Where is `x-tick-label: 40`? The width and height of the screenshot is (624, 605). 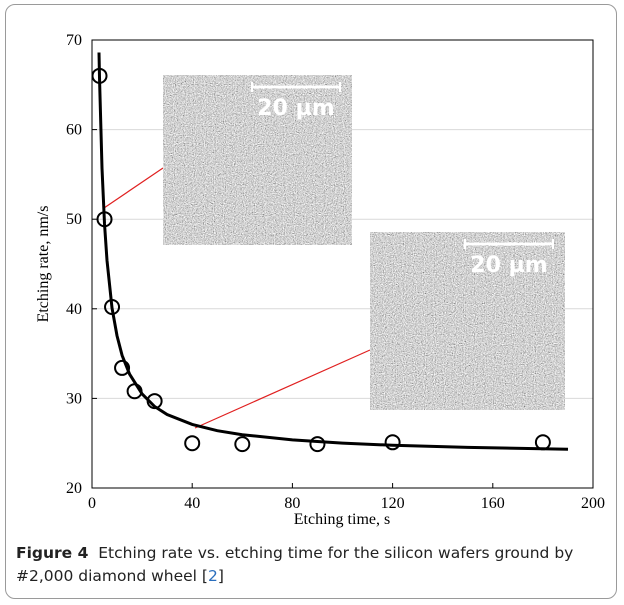 x-tick-label: 40 is located at coordinates (192, 503).